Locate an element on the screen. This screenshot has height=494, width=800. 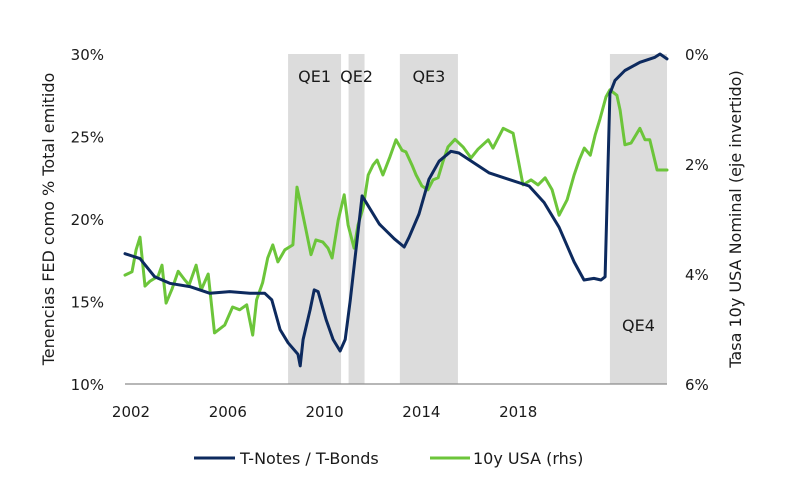
qe-band-qe2 is located at coordinates (356, 219).